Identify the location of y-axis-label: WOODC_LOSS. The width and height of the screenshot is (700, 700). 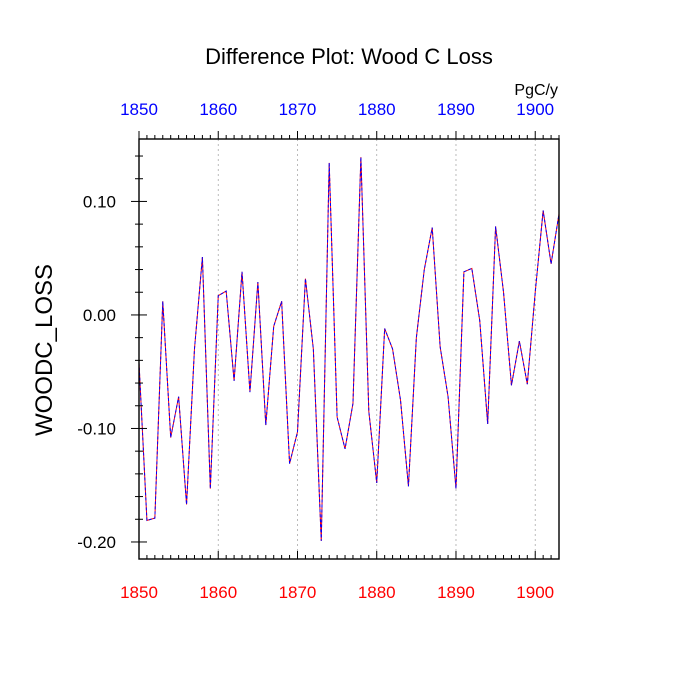
(44, 350).